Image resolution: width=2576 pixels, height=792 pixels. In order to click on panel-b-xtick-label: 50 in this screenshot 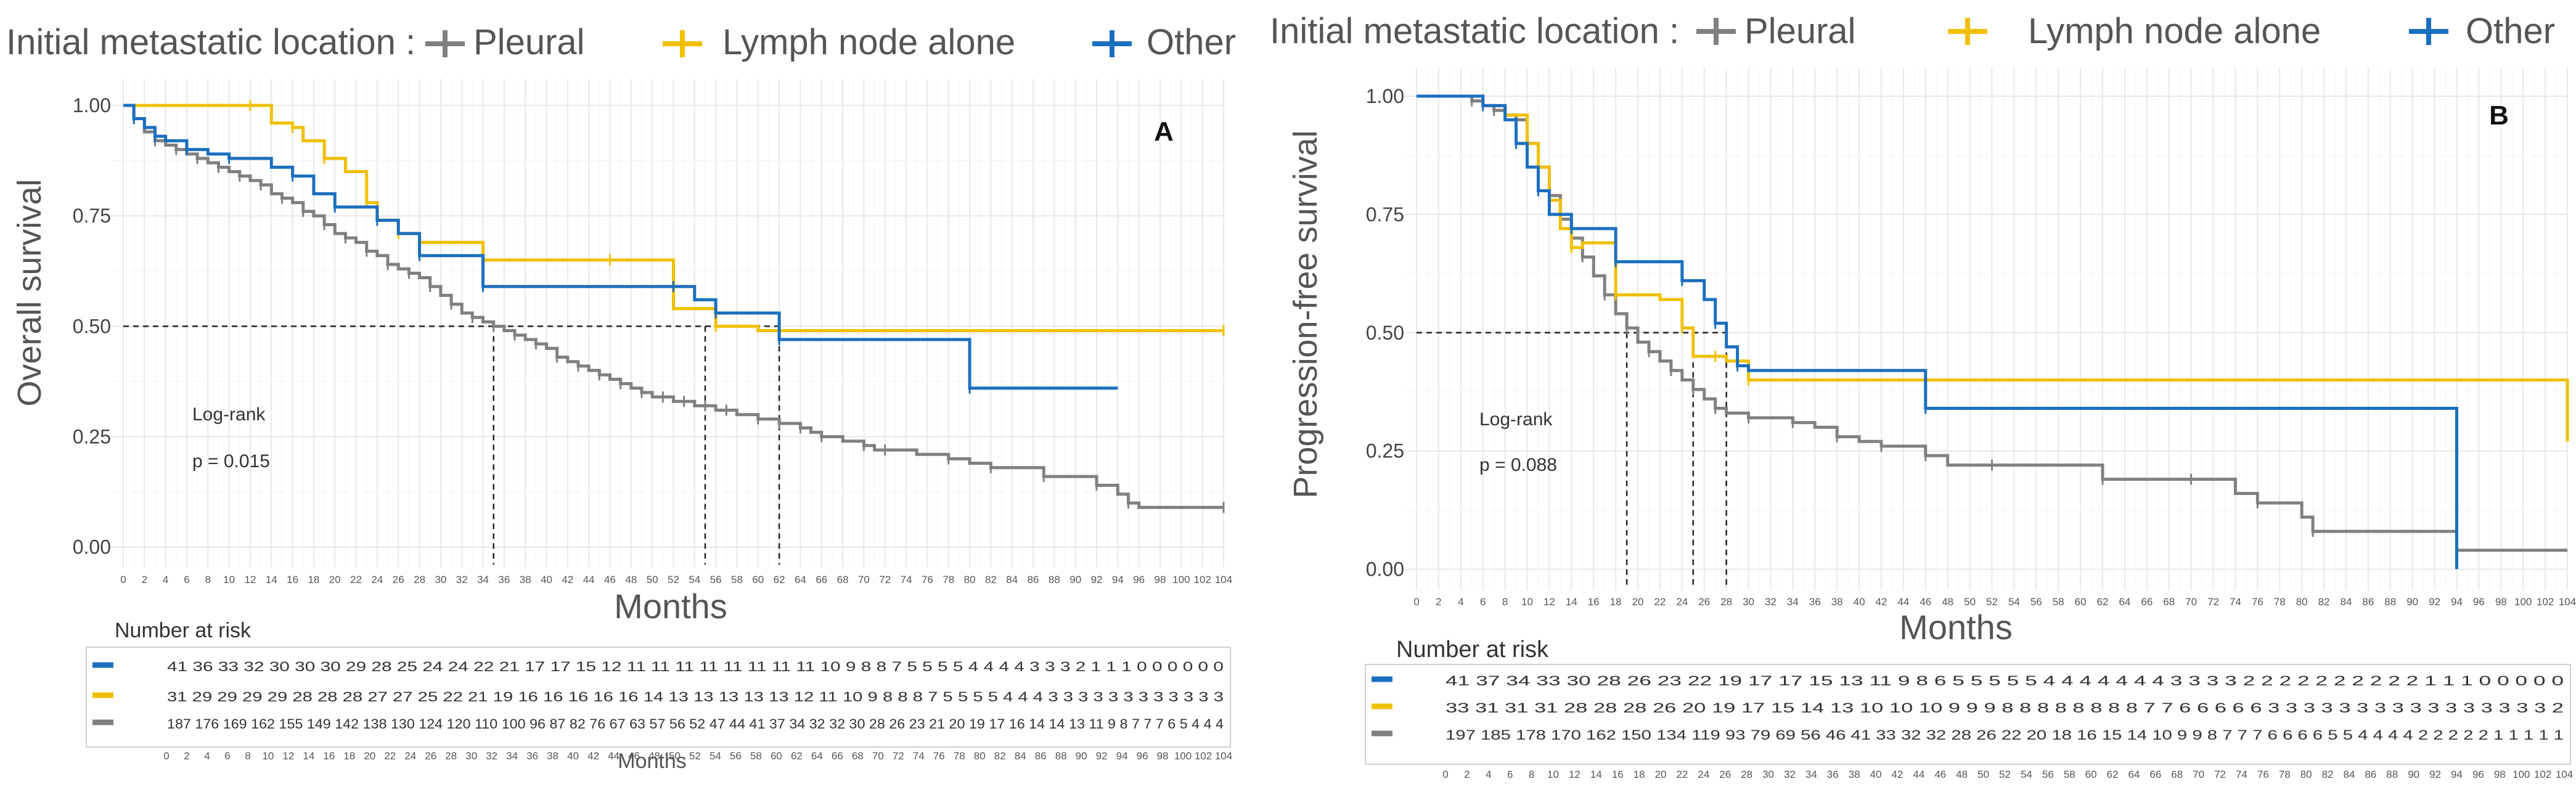, I will do `click(1970, 602)`.